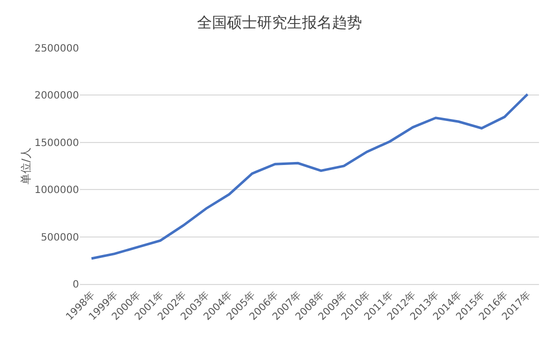 The image size is (559, 344). I want to click on y-tick-label: 2000000, so click(56, 96).